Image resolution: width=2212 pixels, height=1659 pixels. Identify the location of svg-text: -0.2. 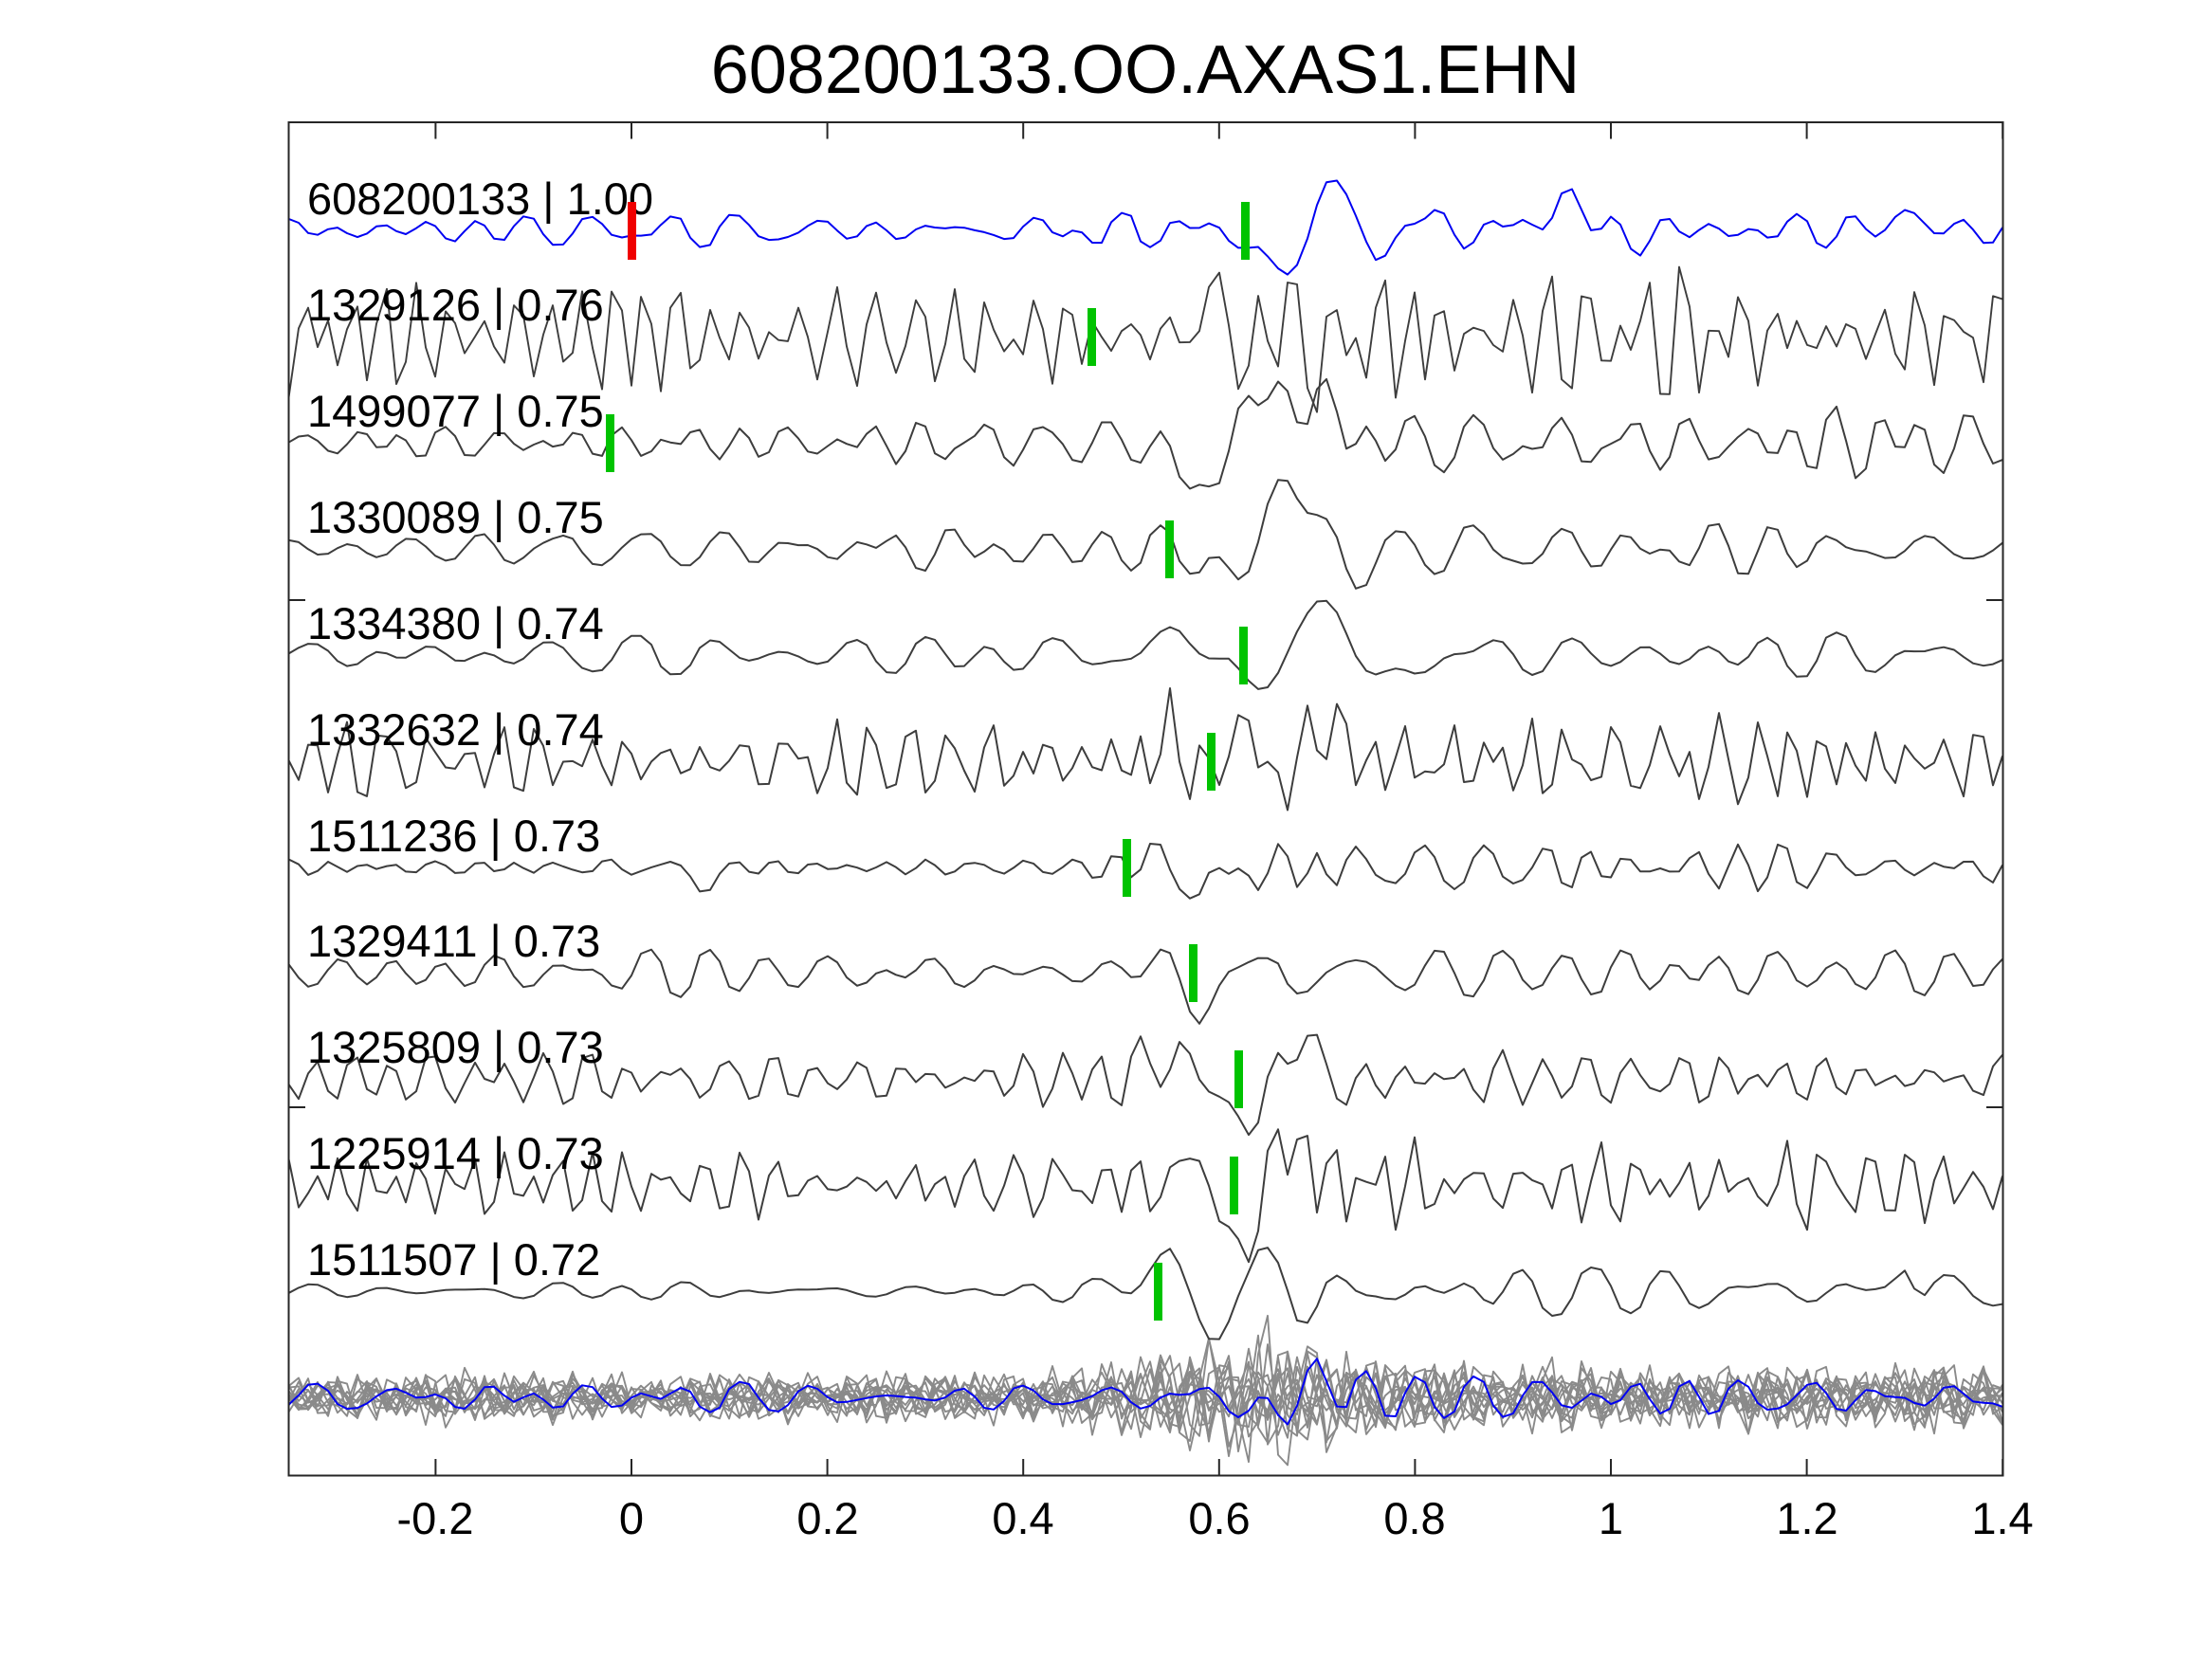
(435, 1518).